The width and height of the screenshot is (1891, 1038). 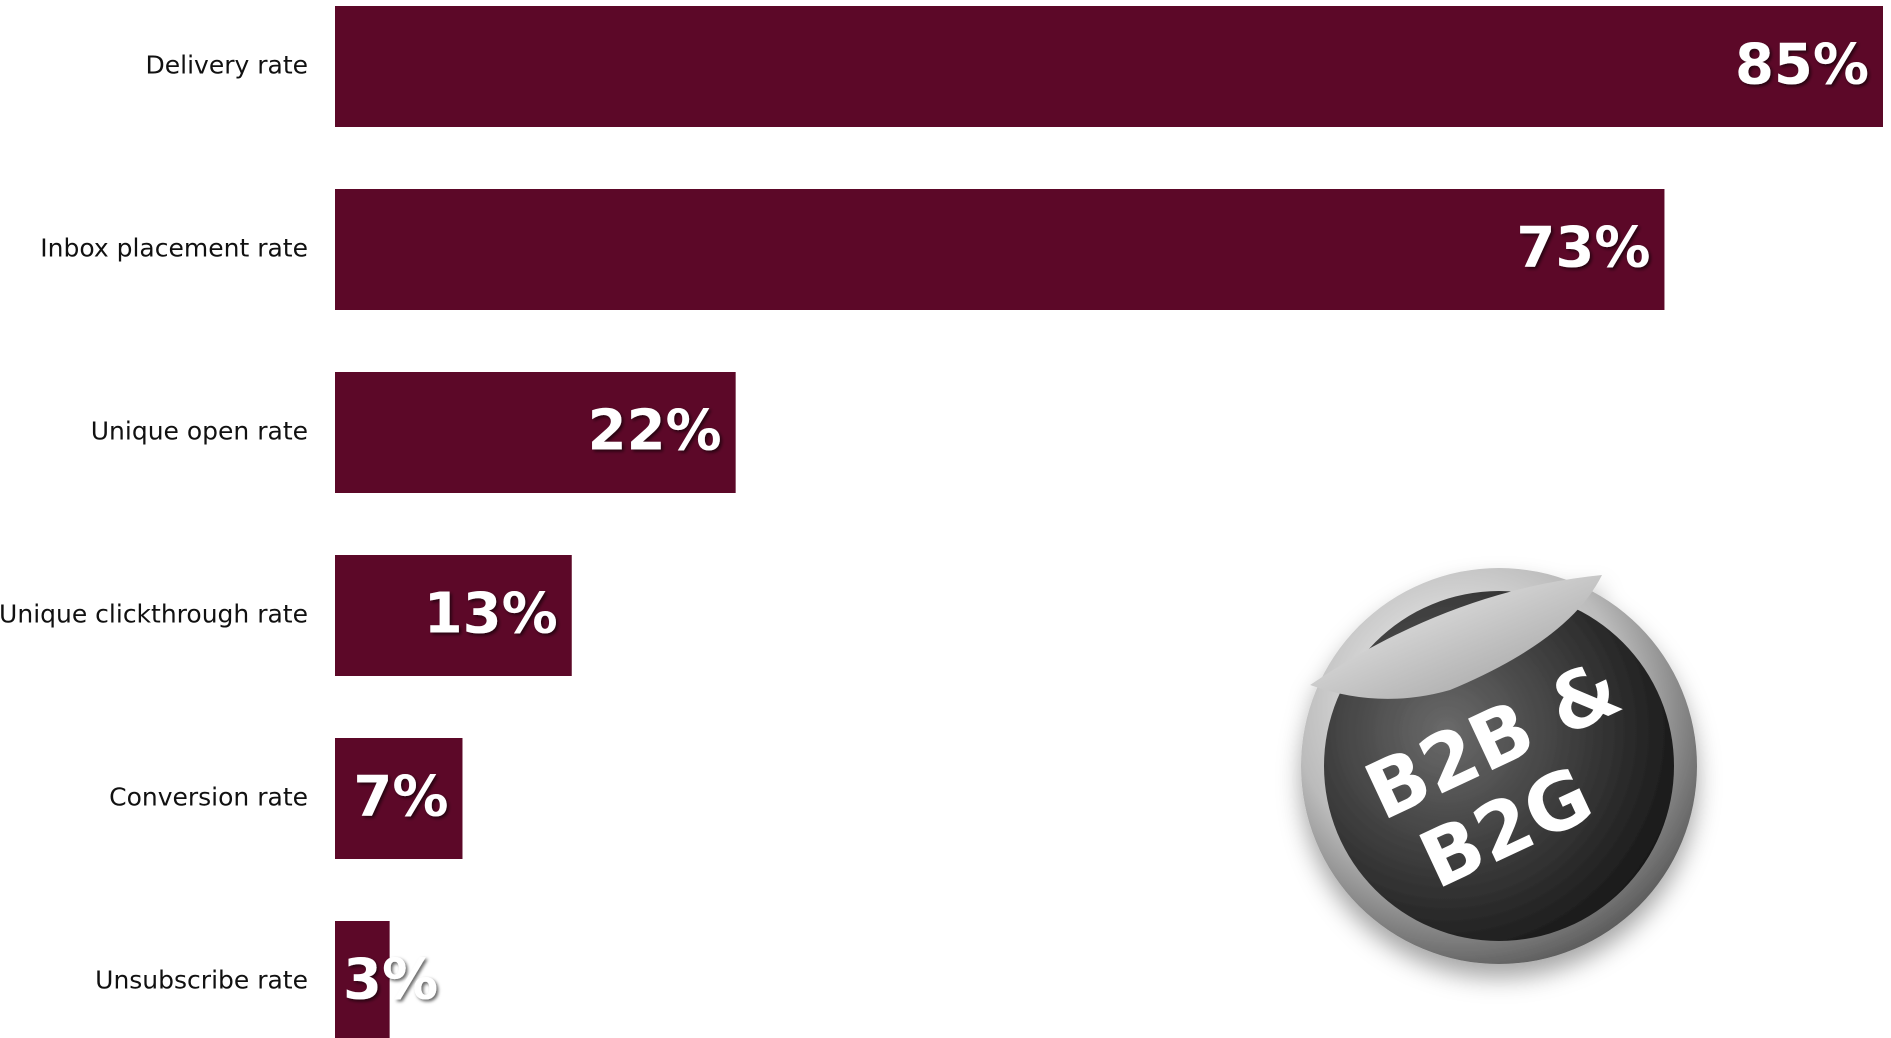 I want to click on badge-curl, so click(x=1456, y=637).